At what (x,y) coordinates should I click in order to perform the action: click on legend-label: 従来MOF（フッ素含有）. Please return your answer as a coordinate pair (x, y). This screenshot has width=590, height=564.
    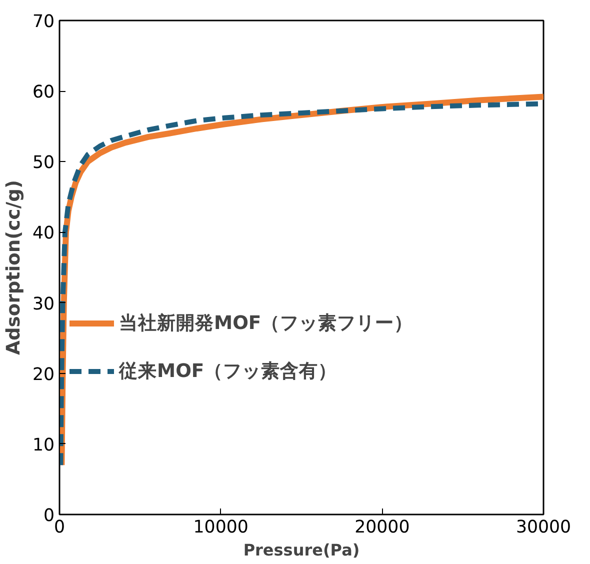
    Looking at the image, I should click on (228, 372).